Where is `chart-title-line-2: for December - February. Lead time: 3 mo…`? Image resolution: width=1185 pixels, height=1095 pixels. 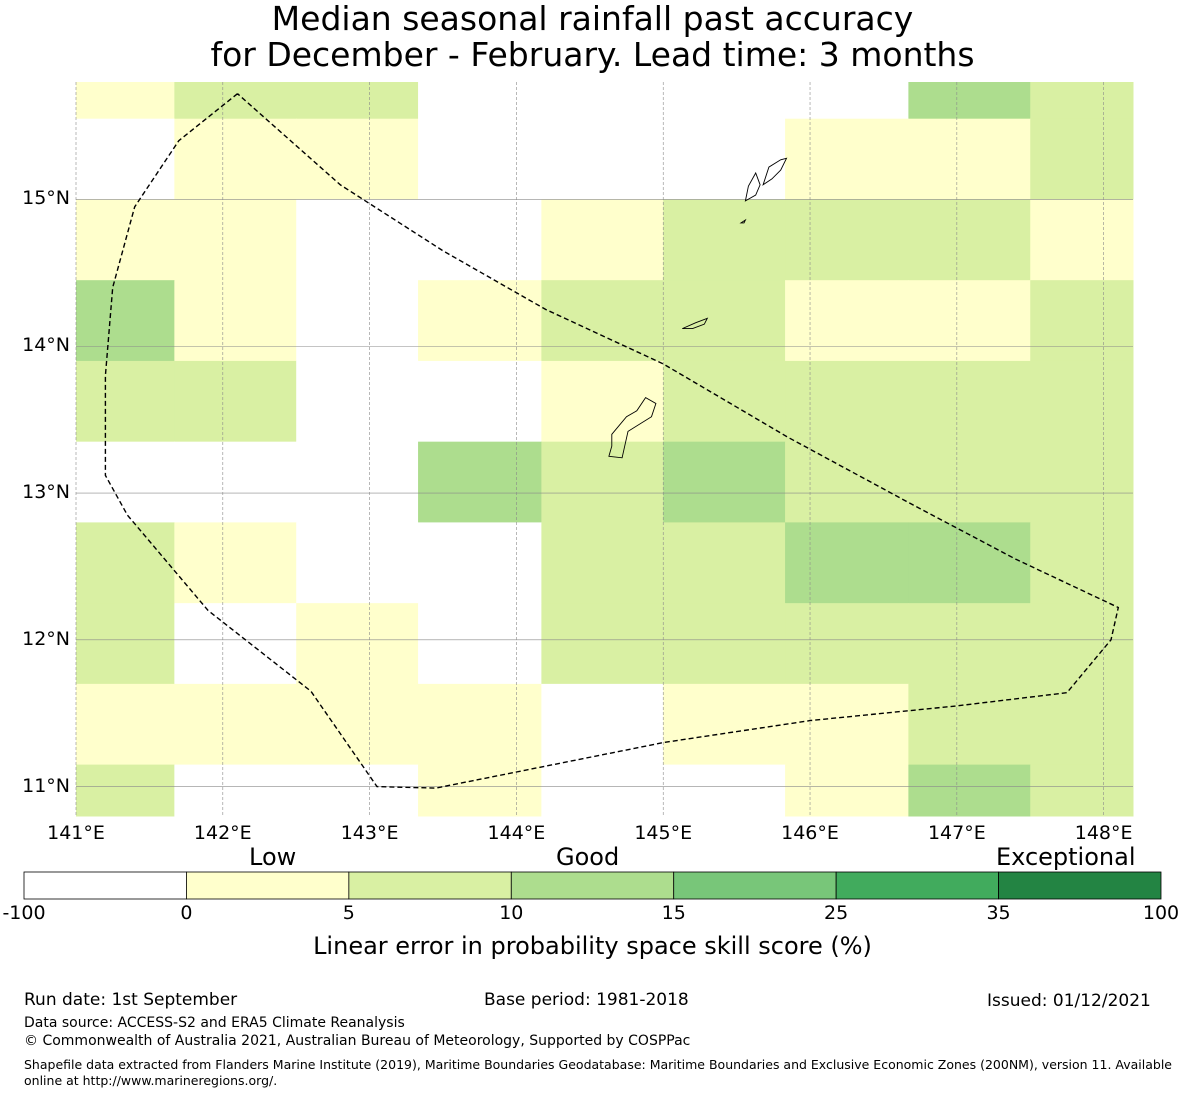 chart-title-line-2: for December - February. Lead time: 3 mo… is located at coordinates (592, 54).